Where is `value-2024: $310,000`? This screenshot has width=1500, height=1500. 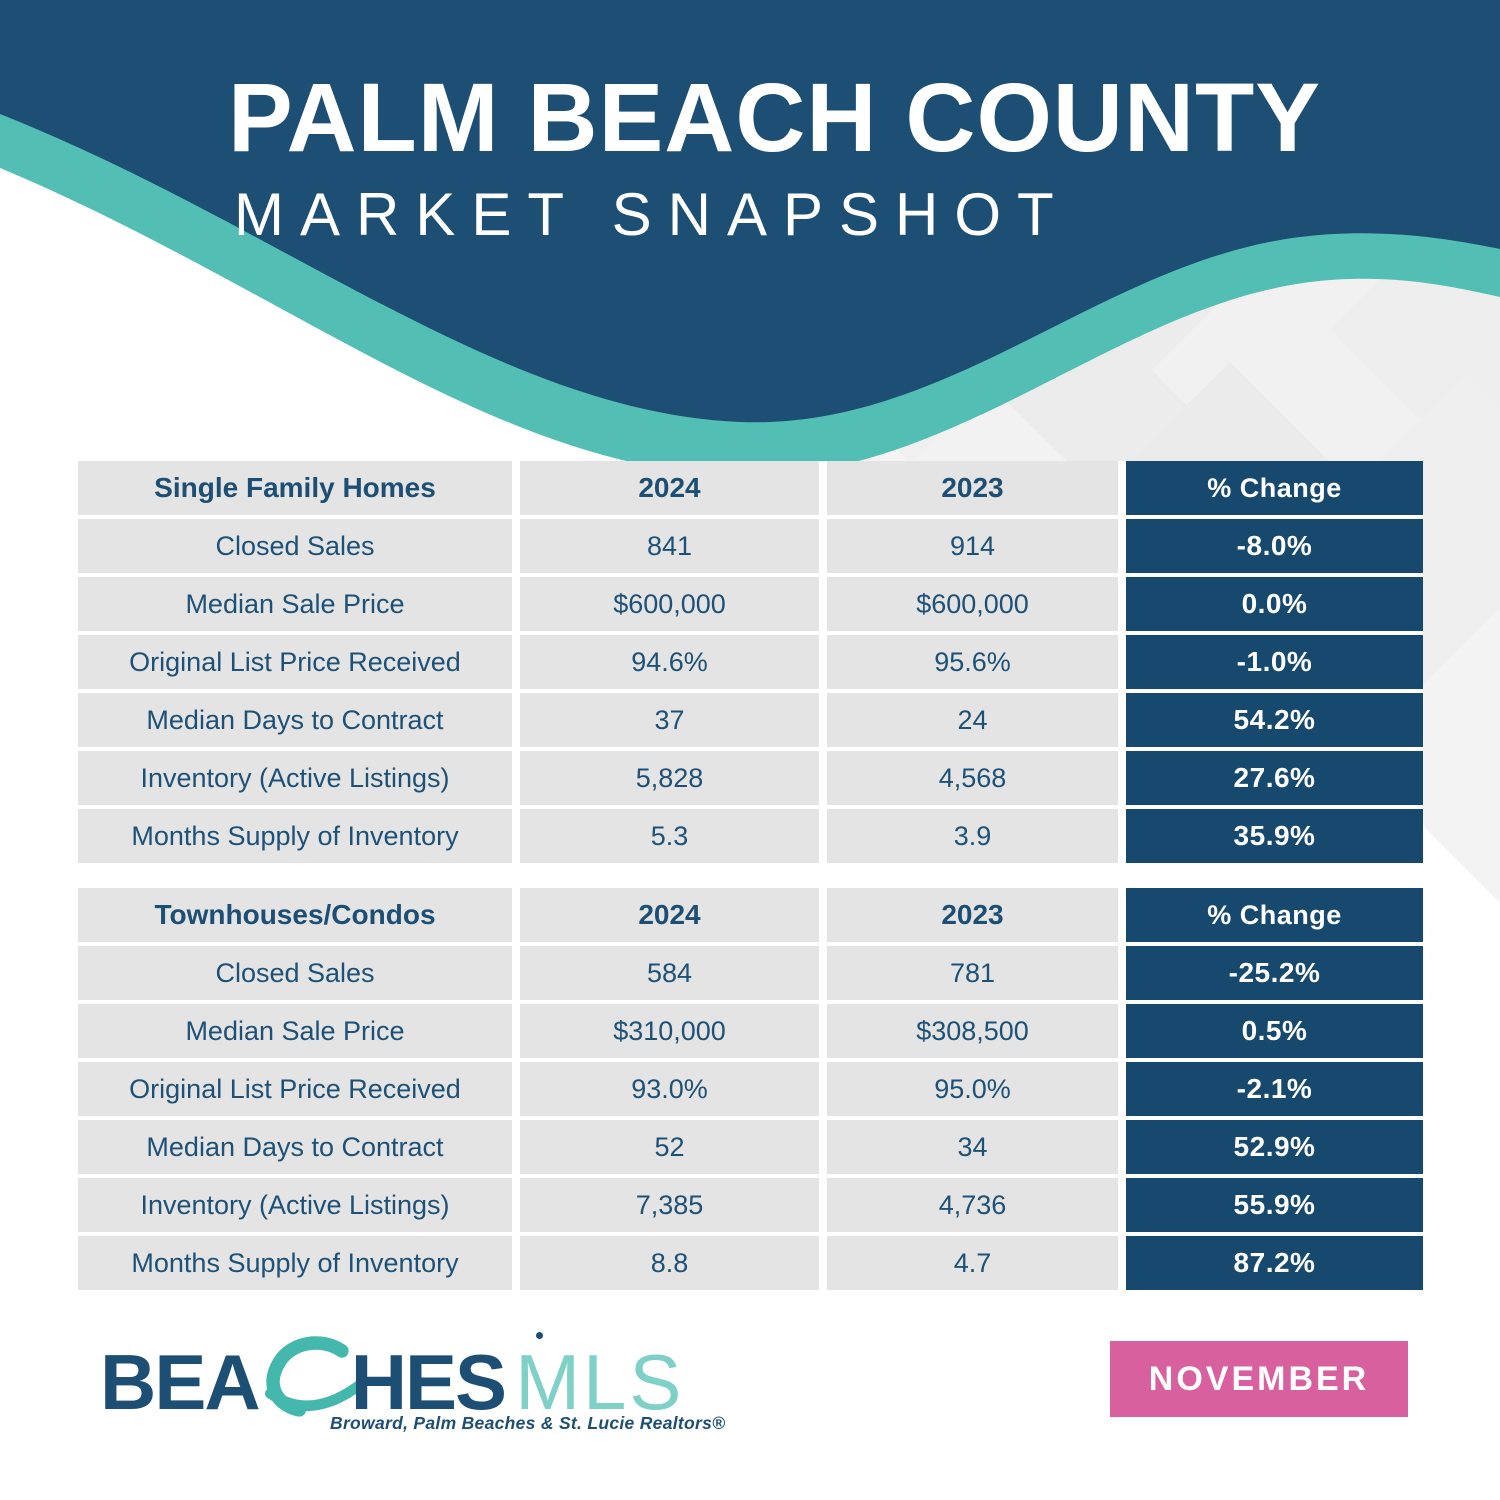
value-2024: $310,000 is located at coordinates (669, 1031).